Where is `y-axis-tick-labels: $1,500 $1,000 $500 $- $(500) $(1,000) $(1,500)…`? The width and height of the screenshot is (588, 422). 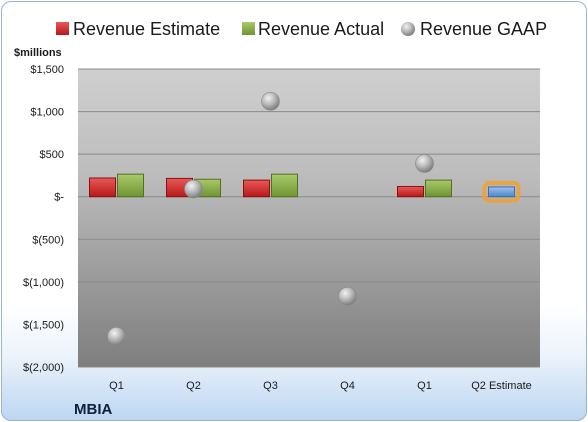 y-axis-tick-labels: $1,500 $1,000 $500 $- $(500) $(1,000) $(1,500)… is located at coordinates (43, 219).